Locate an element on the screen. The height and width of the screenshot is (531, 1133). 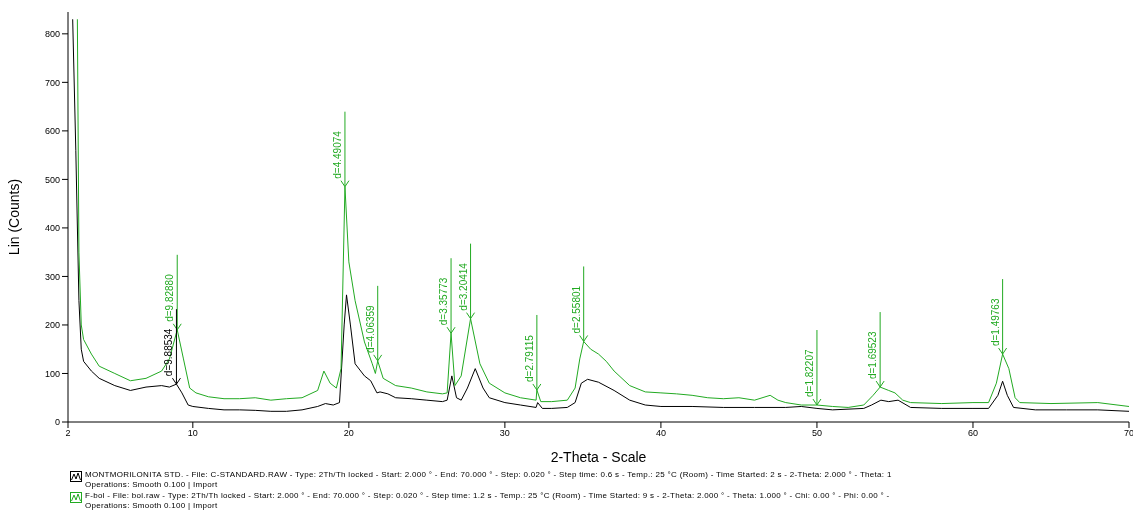
y-tick-label: 400 is located at coordinates (52, 228).